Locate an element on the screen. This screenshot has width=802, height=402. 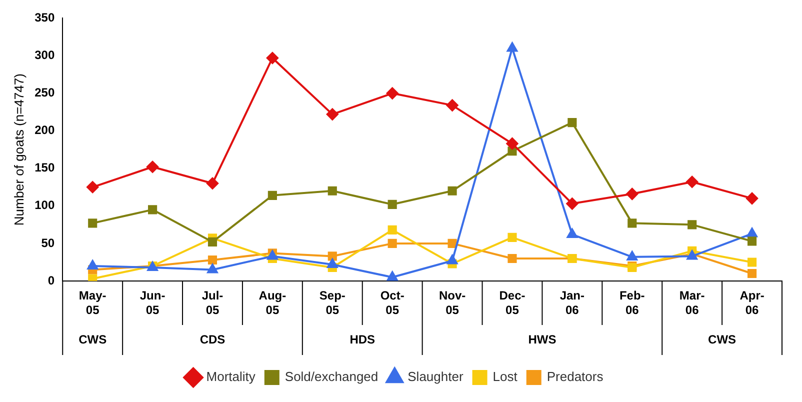
y-tick-label: 150 is located at coordinates (44, 167).